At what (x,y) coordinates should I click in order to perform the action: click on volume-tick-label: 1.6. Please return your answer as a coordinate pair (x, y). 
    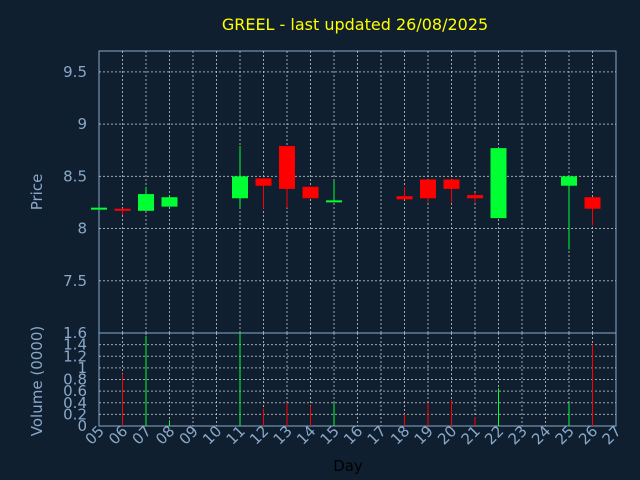
    Looking at the image, I should click on (75, 333).